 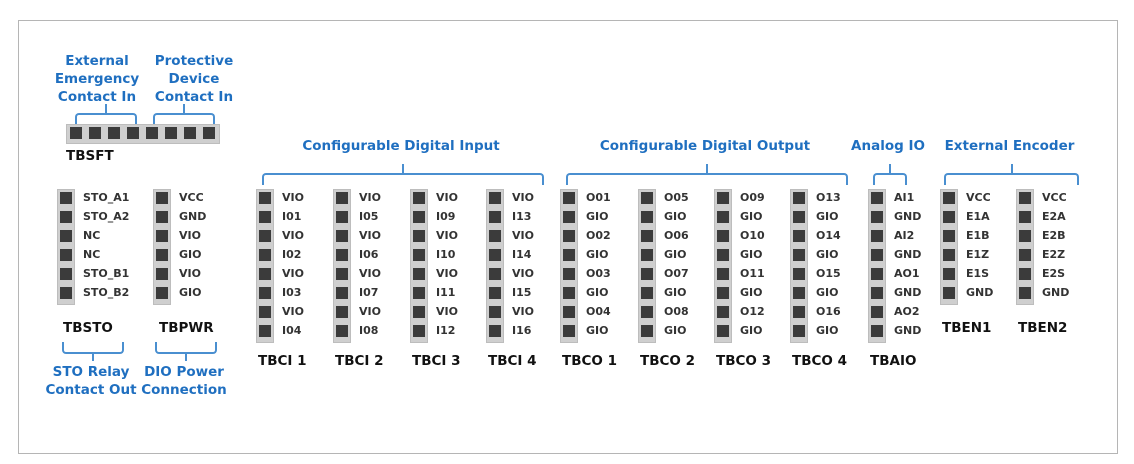 What do you see at coordinates (978, 235) in the screenshot?
I see `pin-label: E1B` at bounding box center [978, 235].